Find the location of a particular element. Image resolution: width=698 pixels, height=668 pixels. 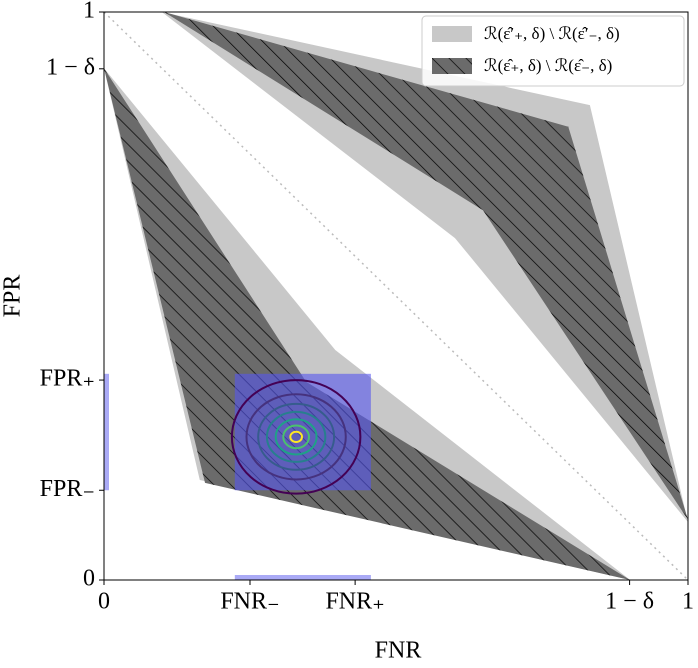

x-tick-label: 1 − δ is located at coordinates (629, 602).